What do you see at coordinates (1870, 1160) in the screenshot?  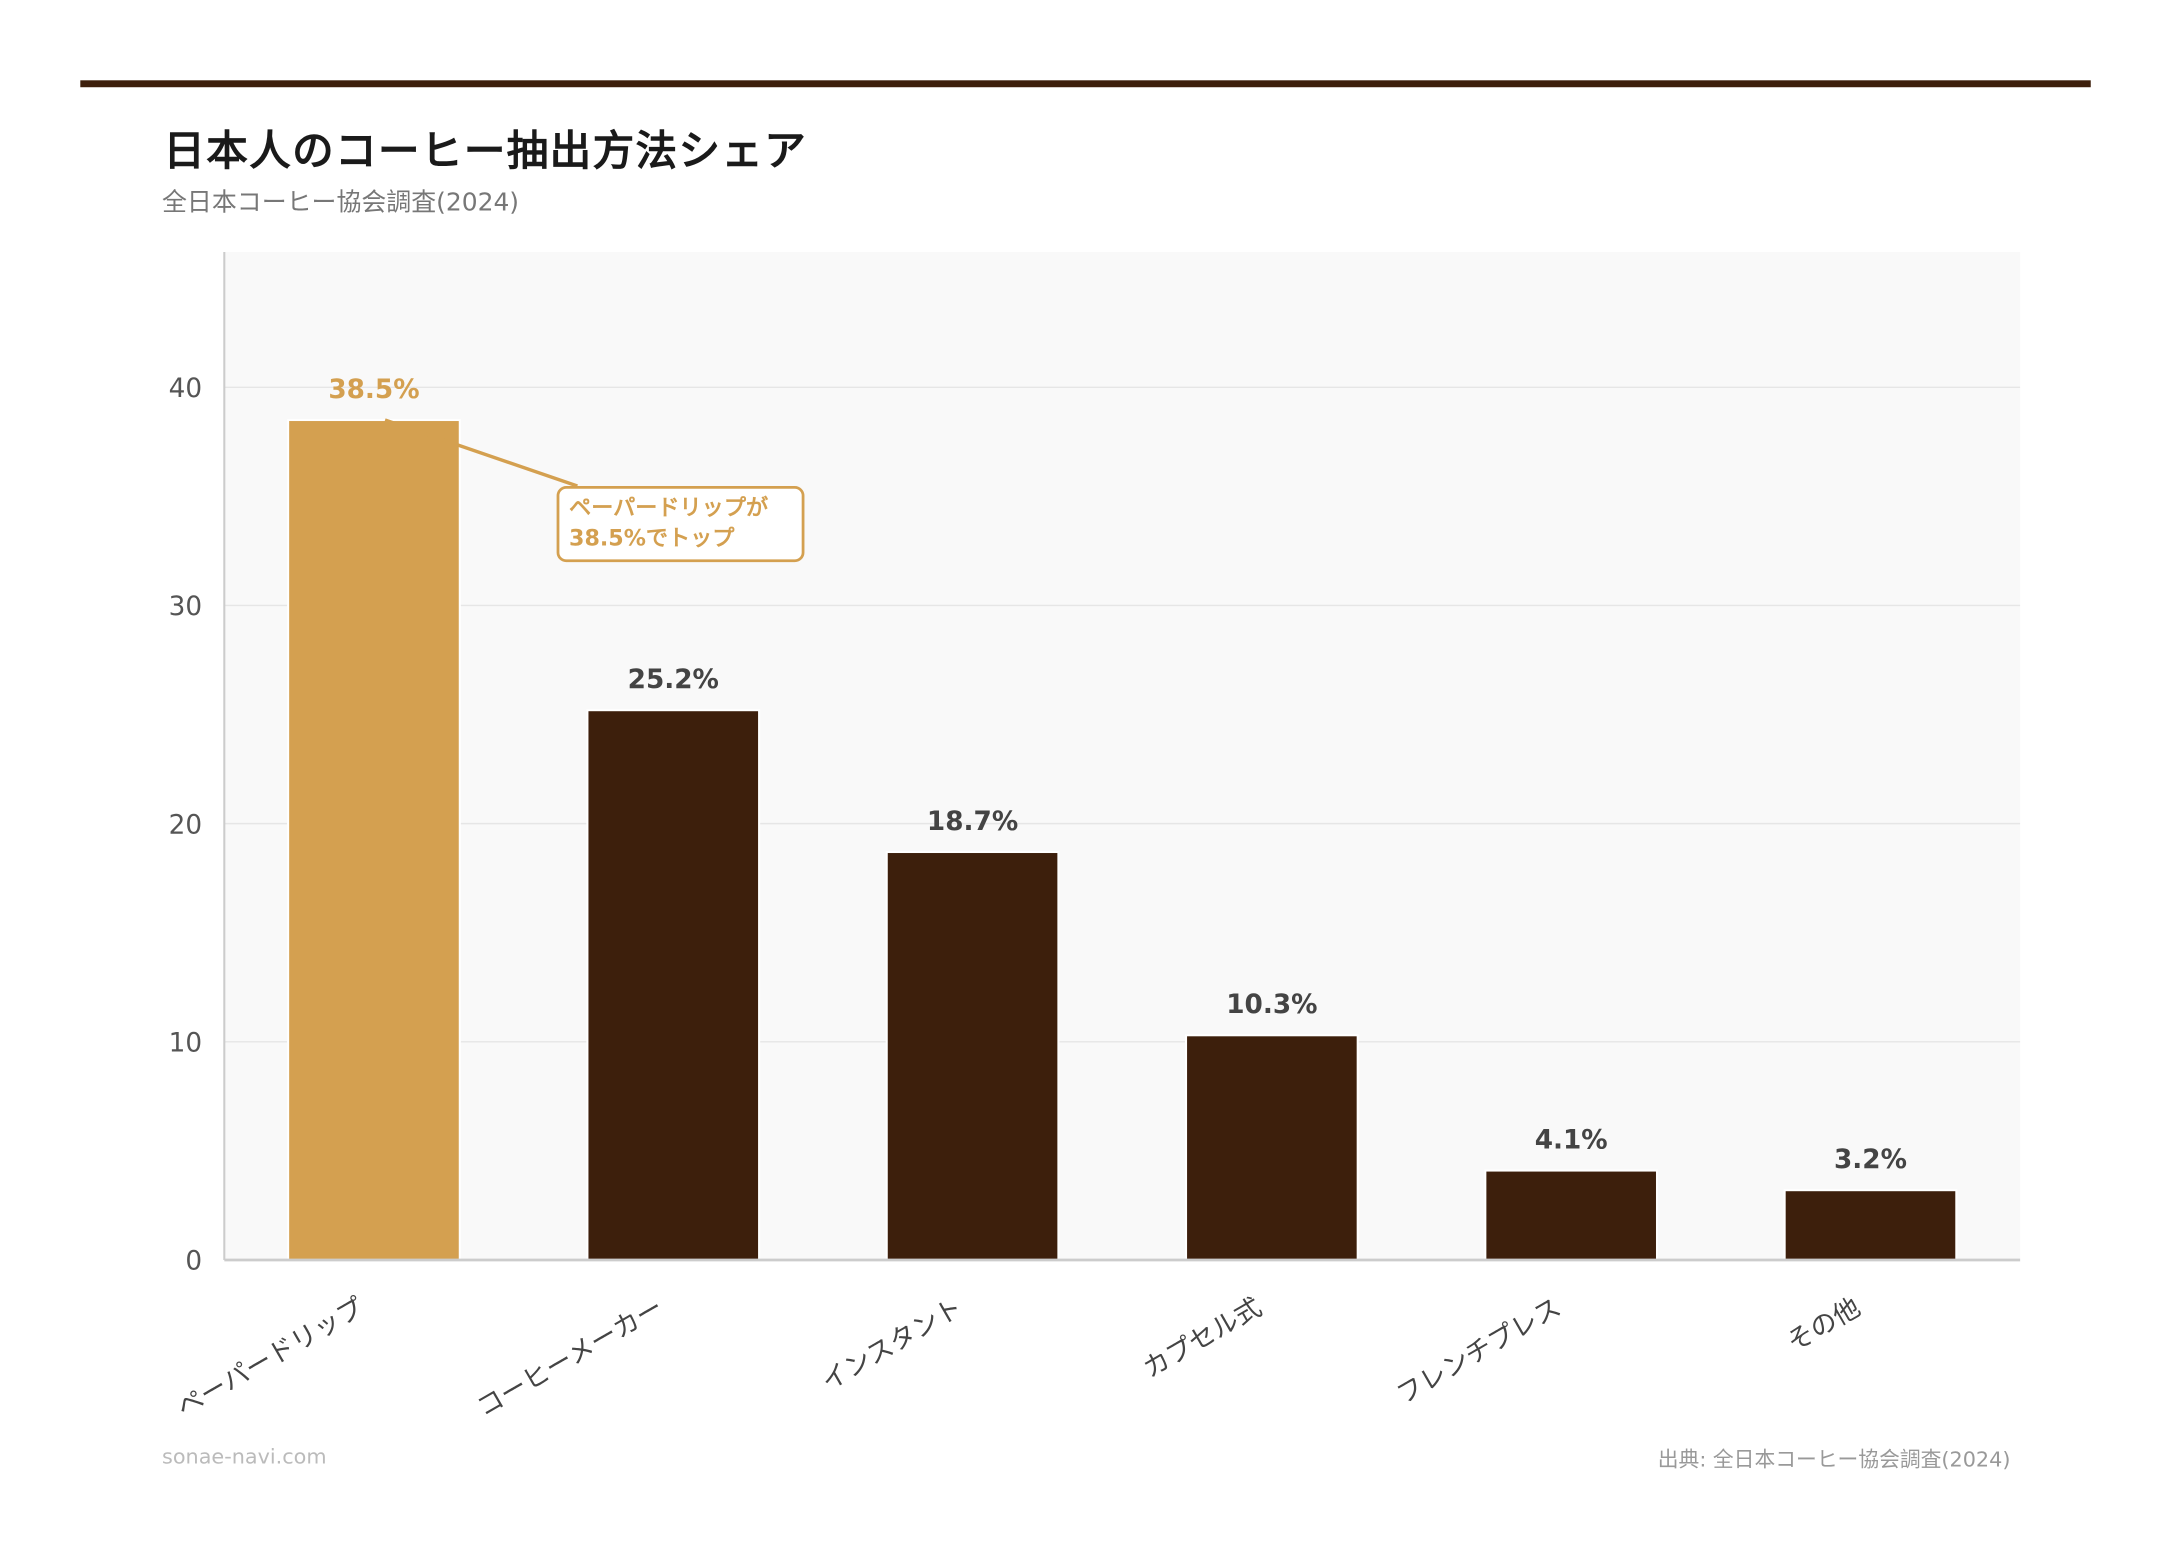 I see `data-label: 3.2%` at bounding box center [1870, 1160].